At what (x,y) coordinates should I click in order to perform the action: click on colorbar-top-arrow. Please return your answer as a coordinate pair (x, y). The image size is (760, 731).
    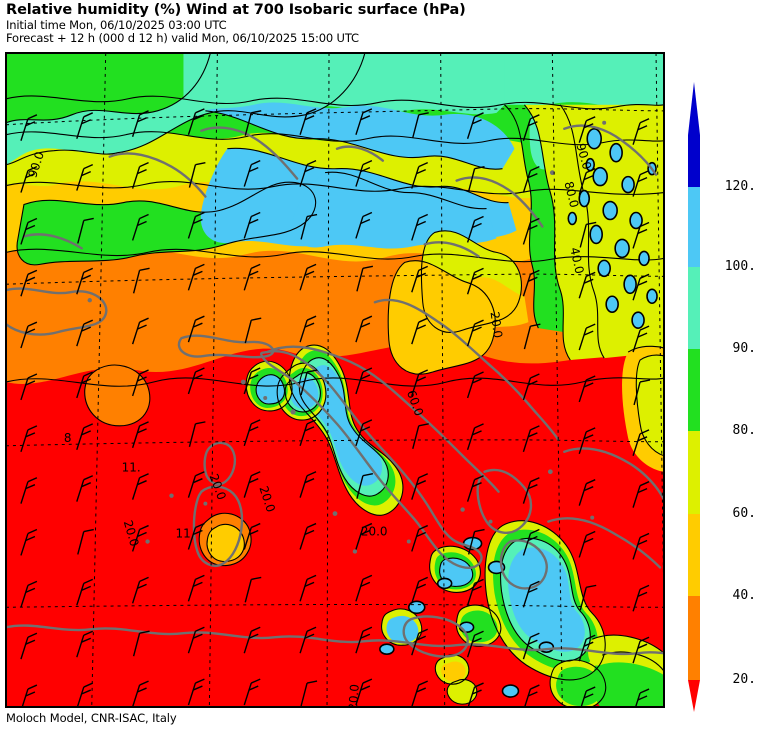
    Looking at the image, I should click on (694, 108).